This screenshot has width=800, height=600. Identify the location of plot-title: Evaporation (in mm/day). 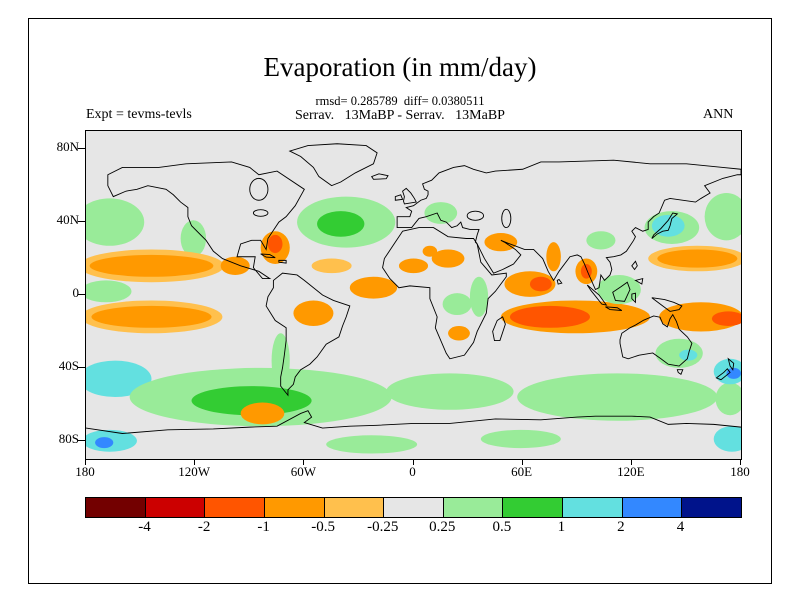
(400, 67).